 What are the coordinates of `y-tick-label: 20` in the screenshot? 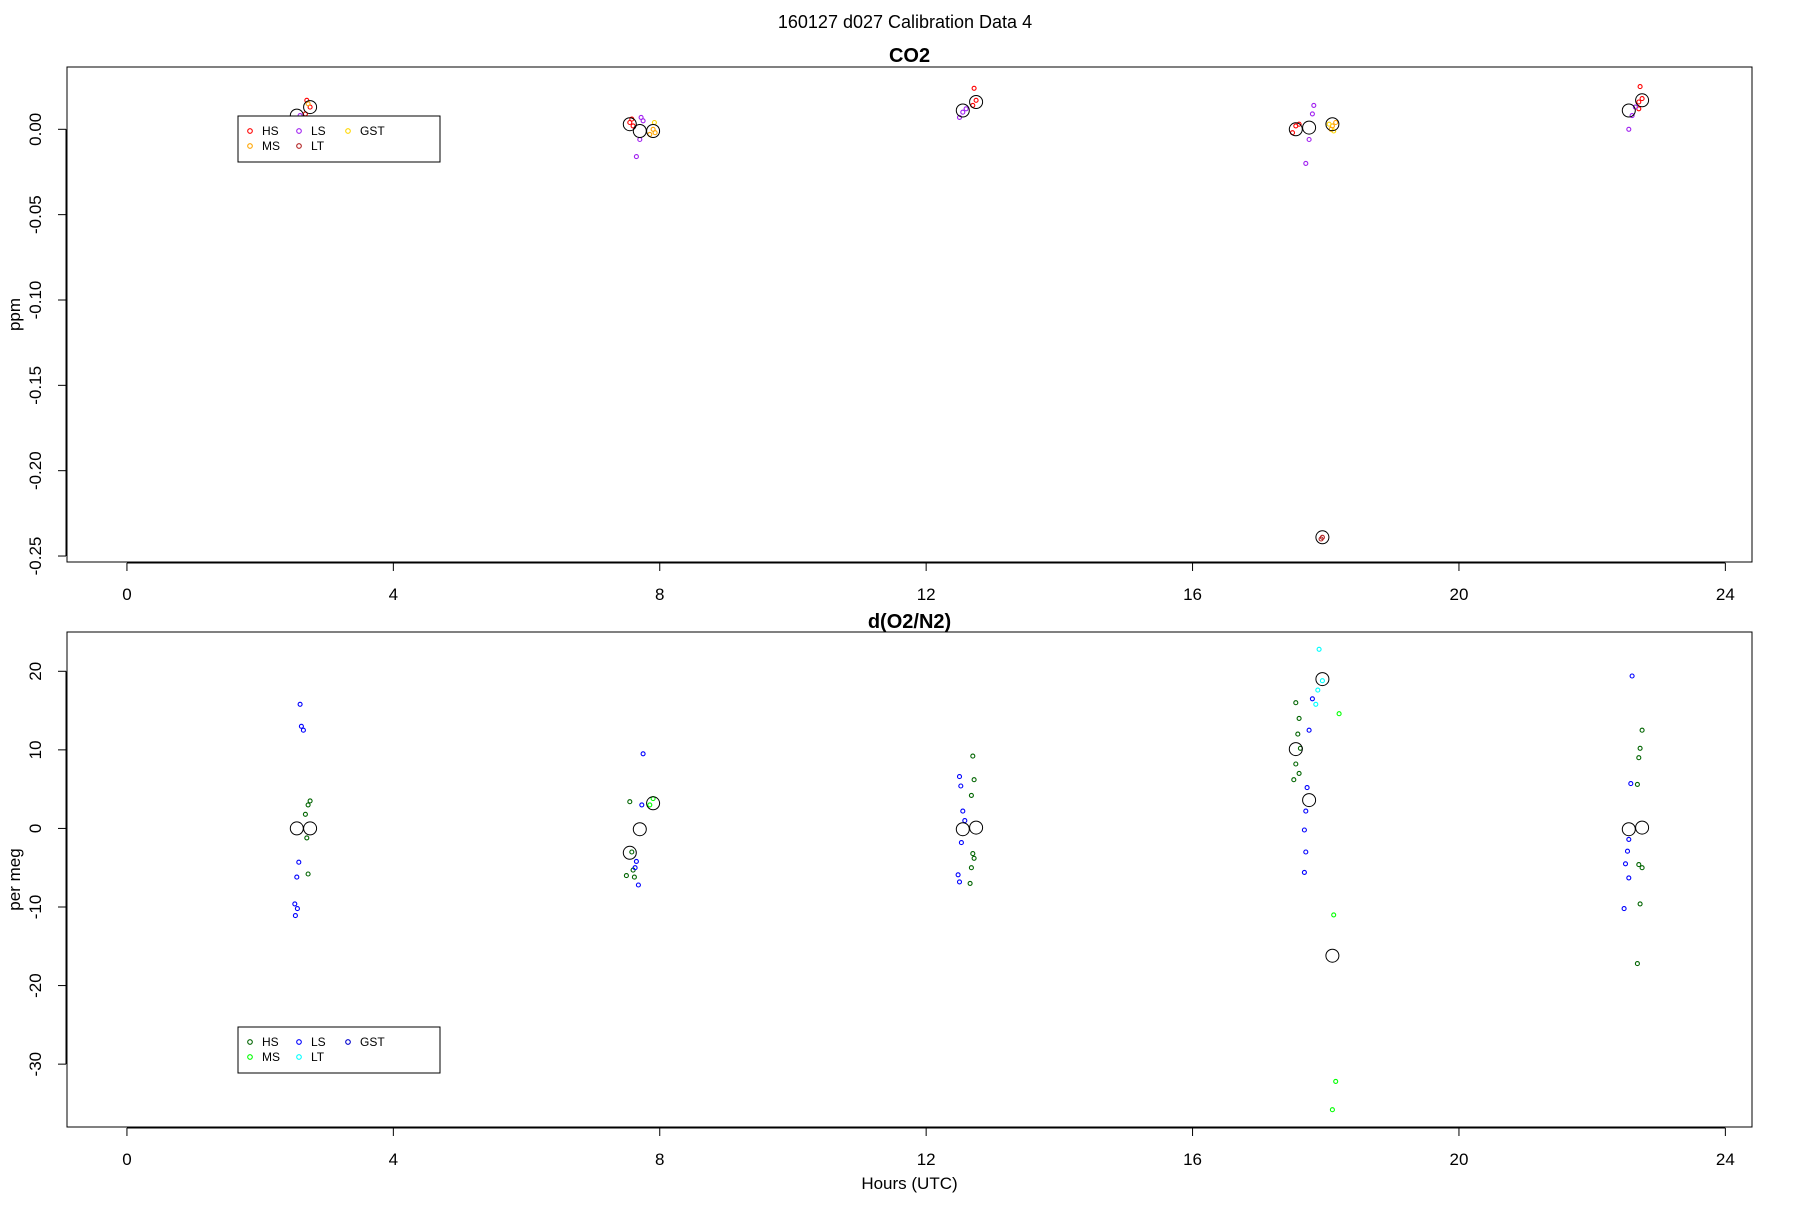 It's located at (35, 671).